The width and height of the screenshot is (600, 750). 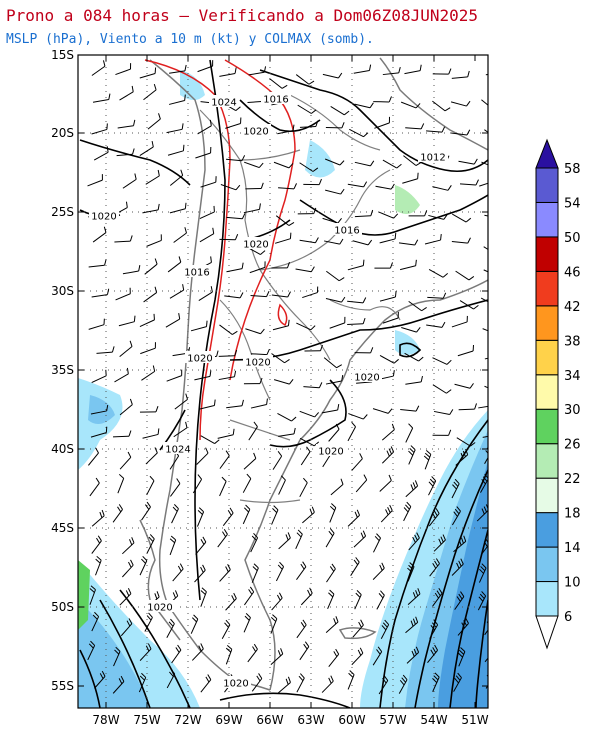 What do you see at coordinates (351, 720) in the screenshot?
I see `lon-label: 60W` at bounding box center [351, 720].